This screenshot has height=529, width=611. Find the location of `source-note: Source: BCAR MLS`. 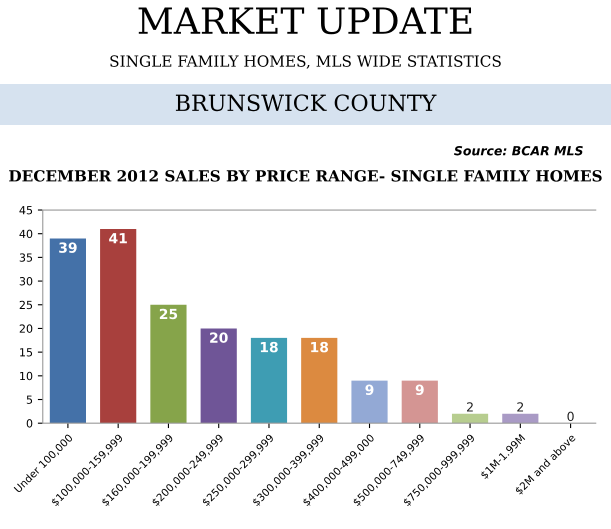

source-note: Source: BCAR MLS is located at coordinates (518, 151).